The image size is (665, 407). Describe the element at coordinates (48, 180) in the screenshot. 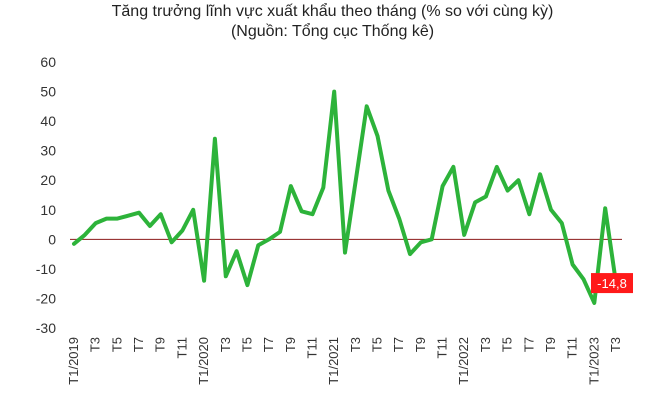

I see `y-tick-label: 20` at that location.